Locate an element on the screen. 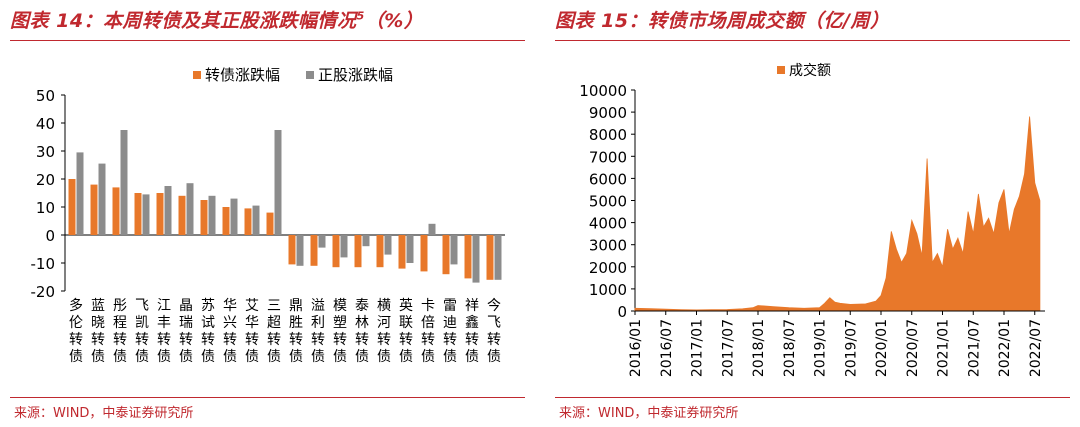 This screenshot has height=427, width=1080. y-tick-label: 1000 is located at coordinates (608, 290).